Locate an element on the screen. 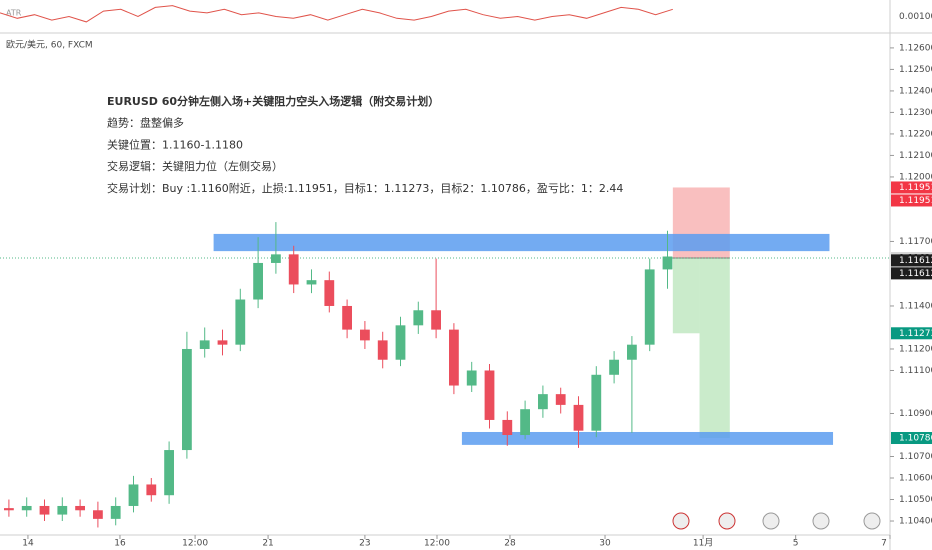  y-tick-label: 1.12000 is located at coordinates (915, 177).